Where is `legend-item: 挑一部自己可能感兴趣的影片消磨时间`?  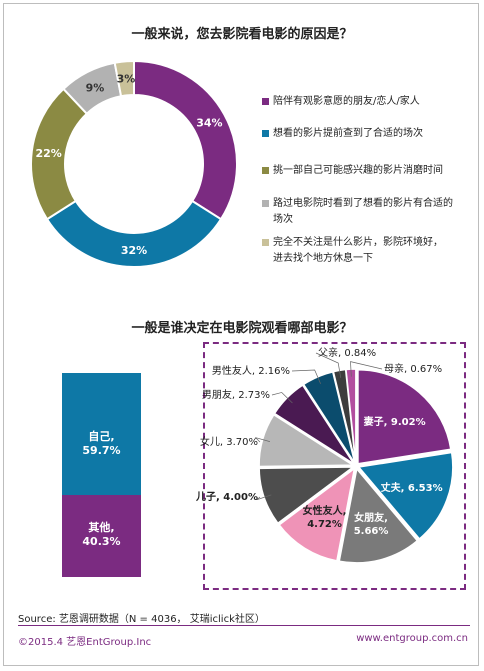
legend-item: 挑一部自己可能感兴趣的影片消磨时间 is located at coordinates (352, 171).